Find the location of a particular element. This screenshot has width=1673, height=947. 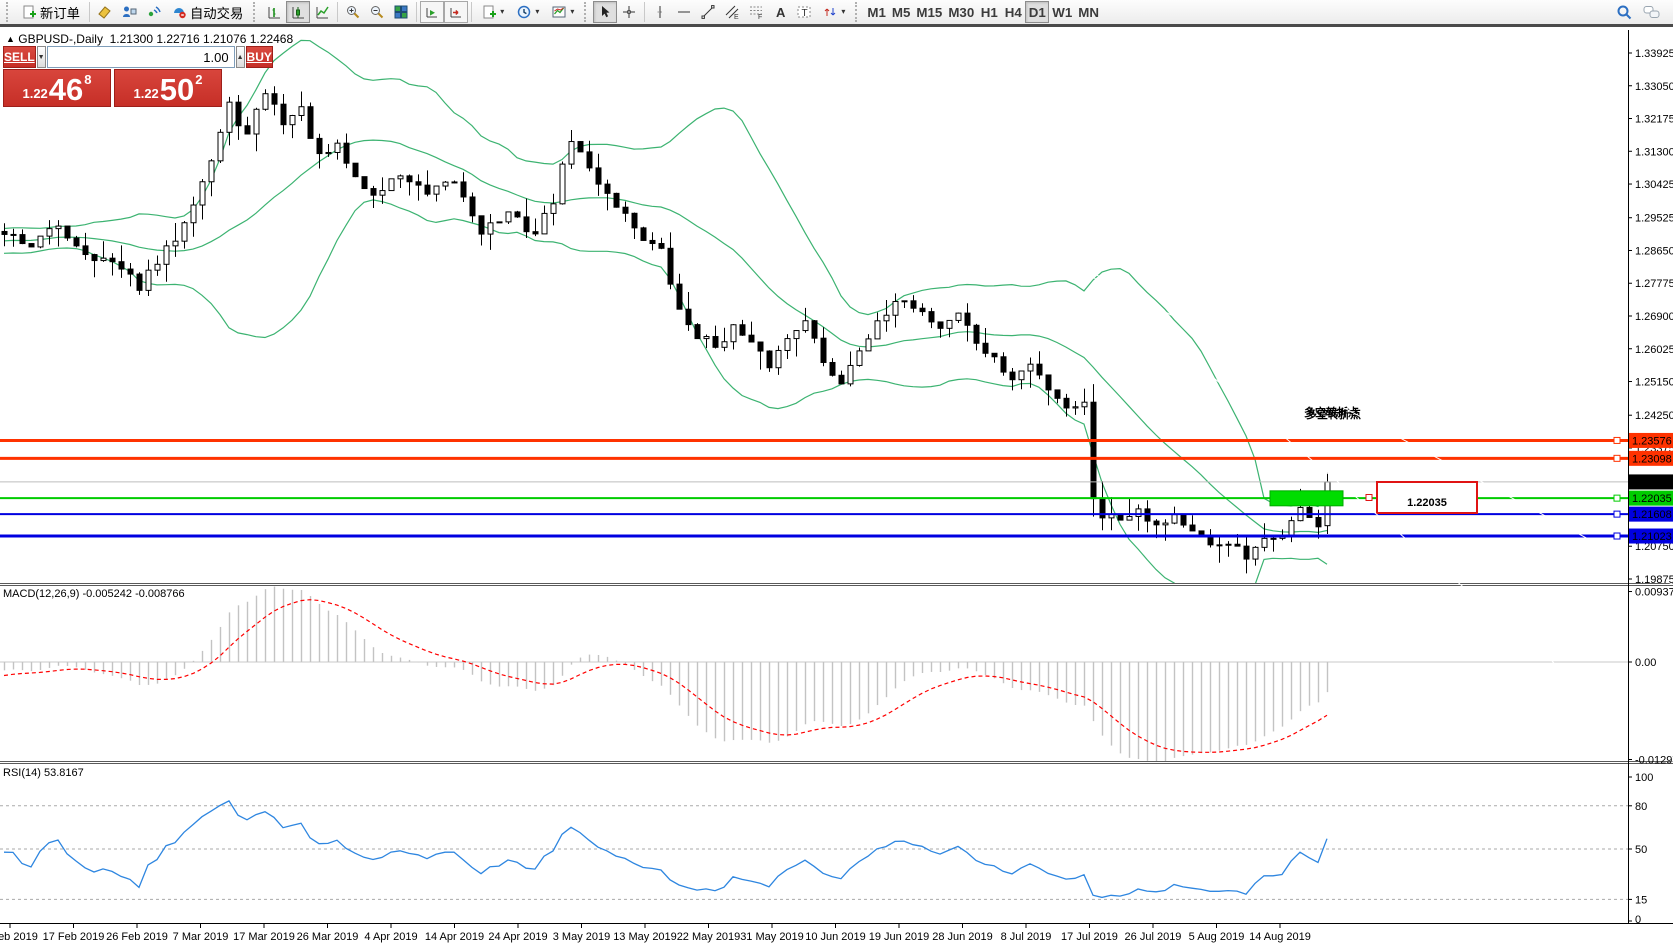

buy-price-pip: 2 is located at coordinates (199, 79).